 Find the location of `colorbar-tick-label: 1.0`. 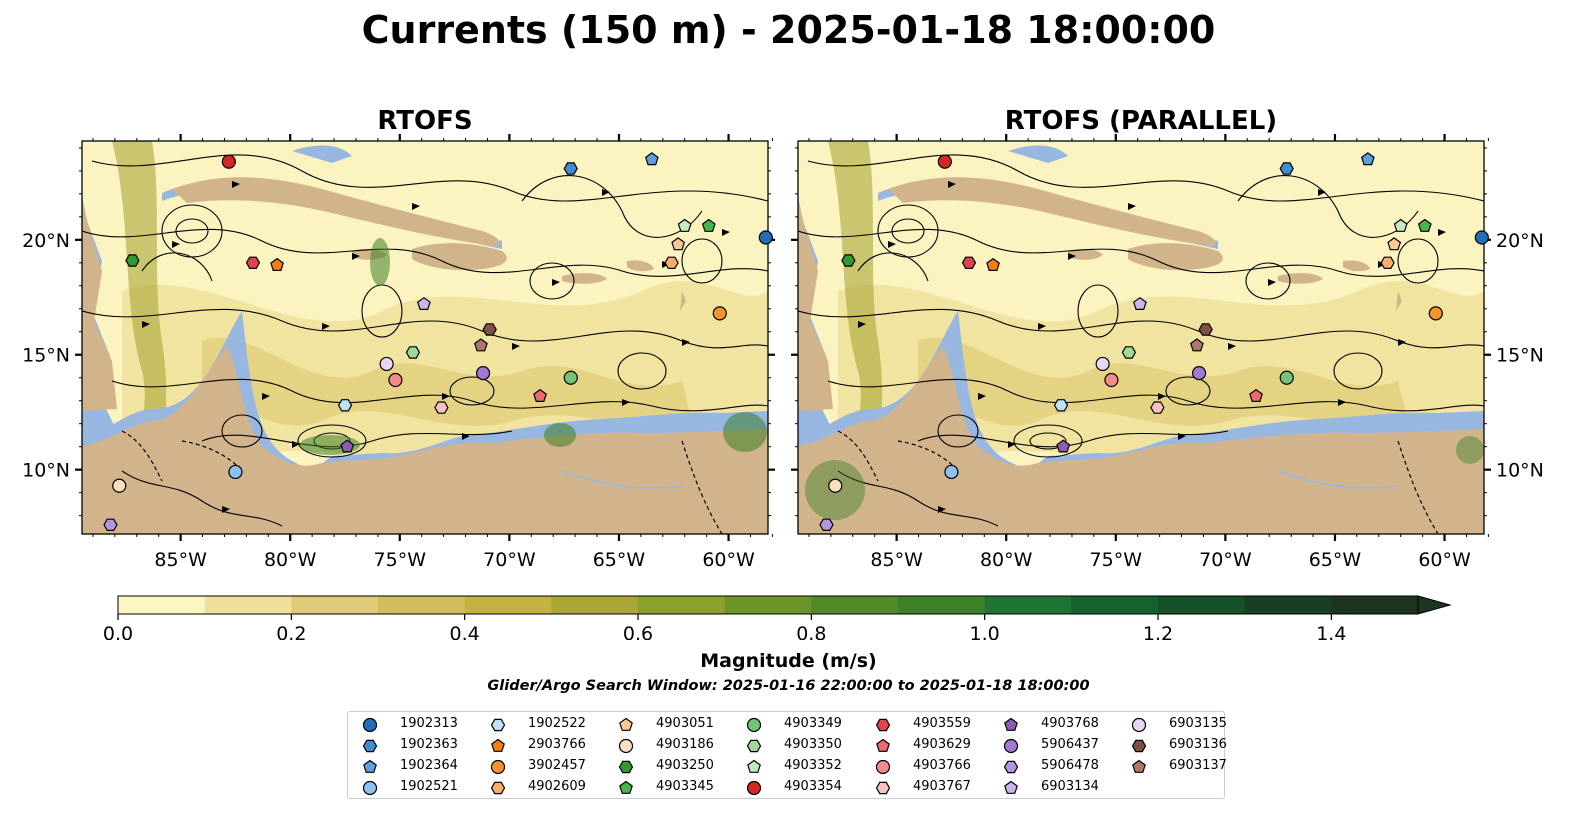

colorbar-tick-label: 1.0 is located at coordinates (985, 631).